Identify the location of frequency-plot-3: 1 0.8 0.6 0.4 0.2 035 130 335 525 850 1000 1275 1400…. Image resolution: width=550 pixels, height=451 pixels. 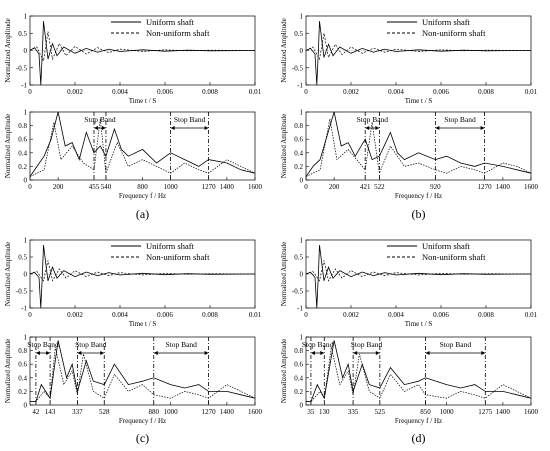
(409, 380).